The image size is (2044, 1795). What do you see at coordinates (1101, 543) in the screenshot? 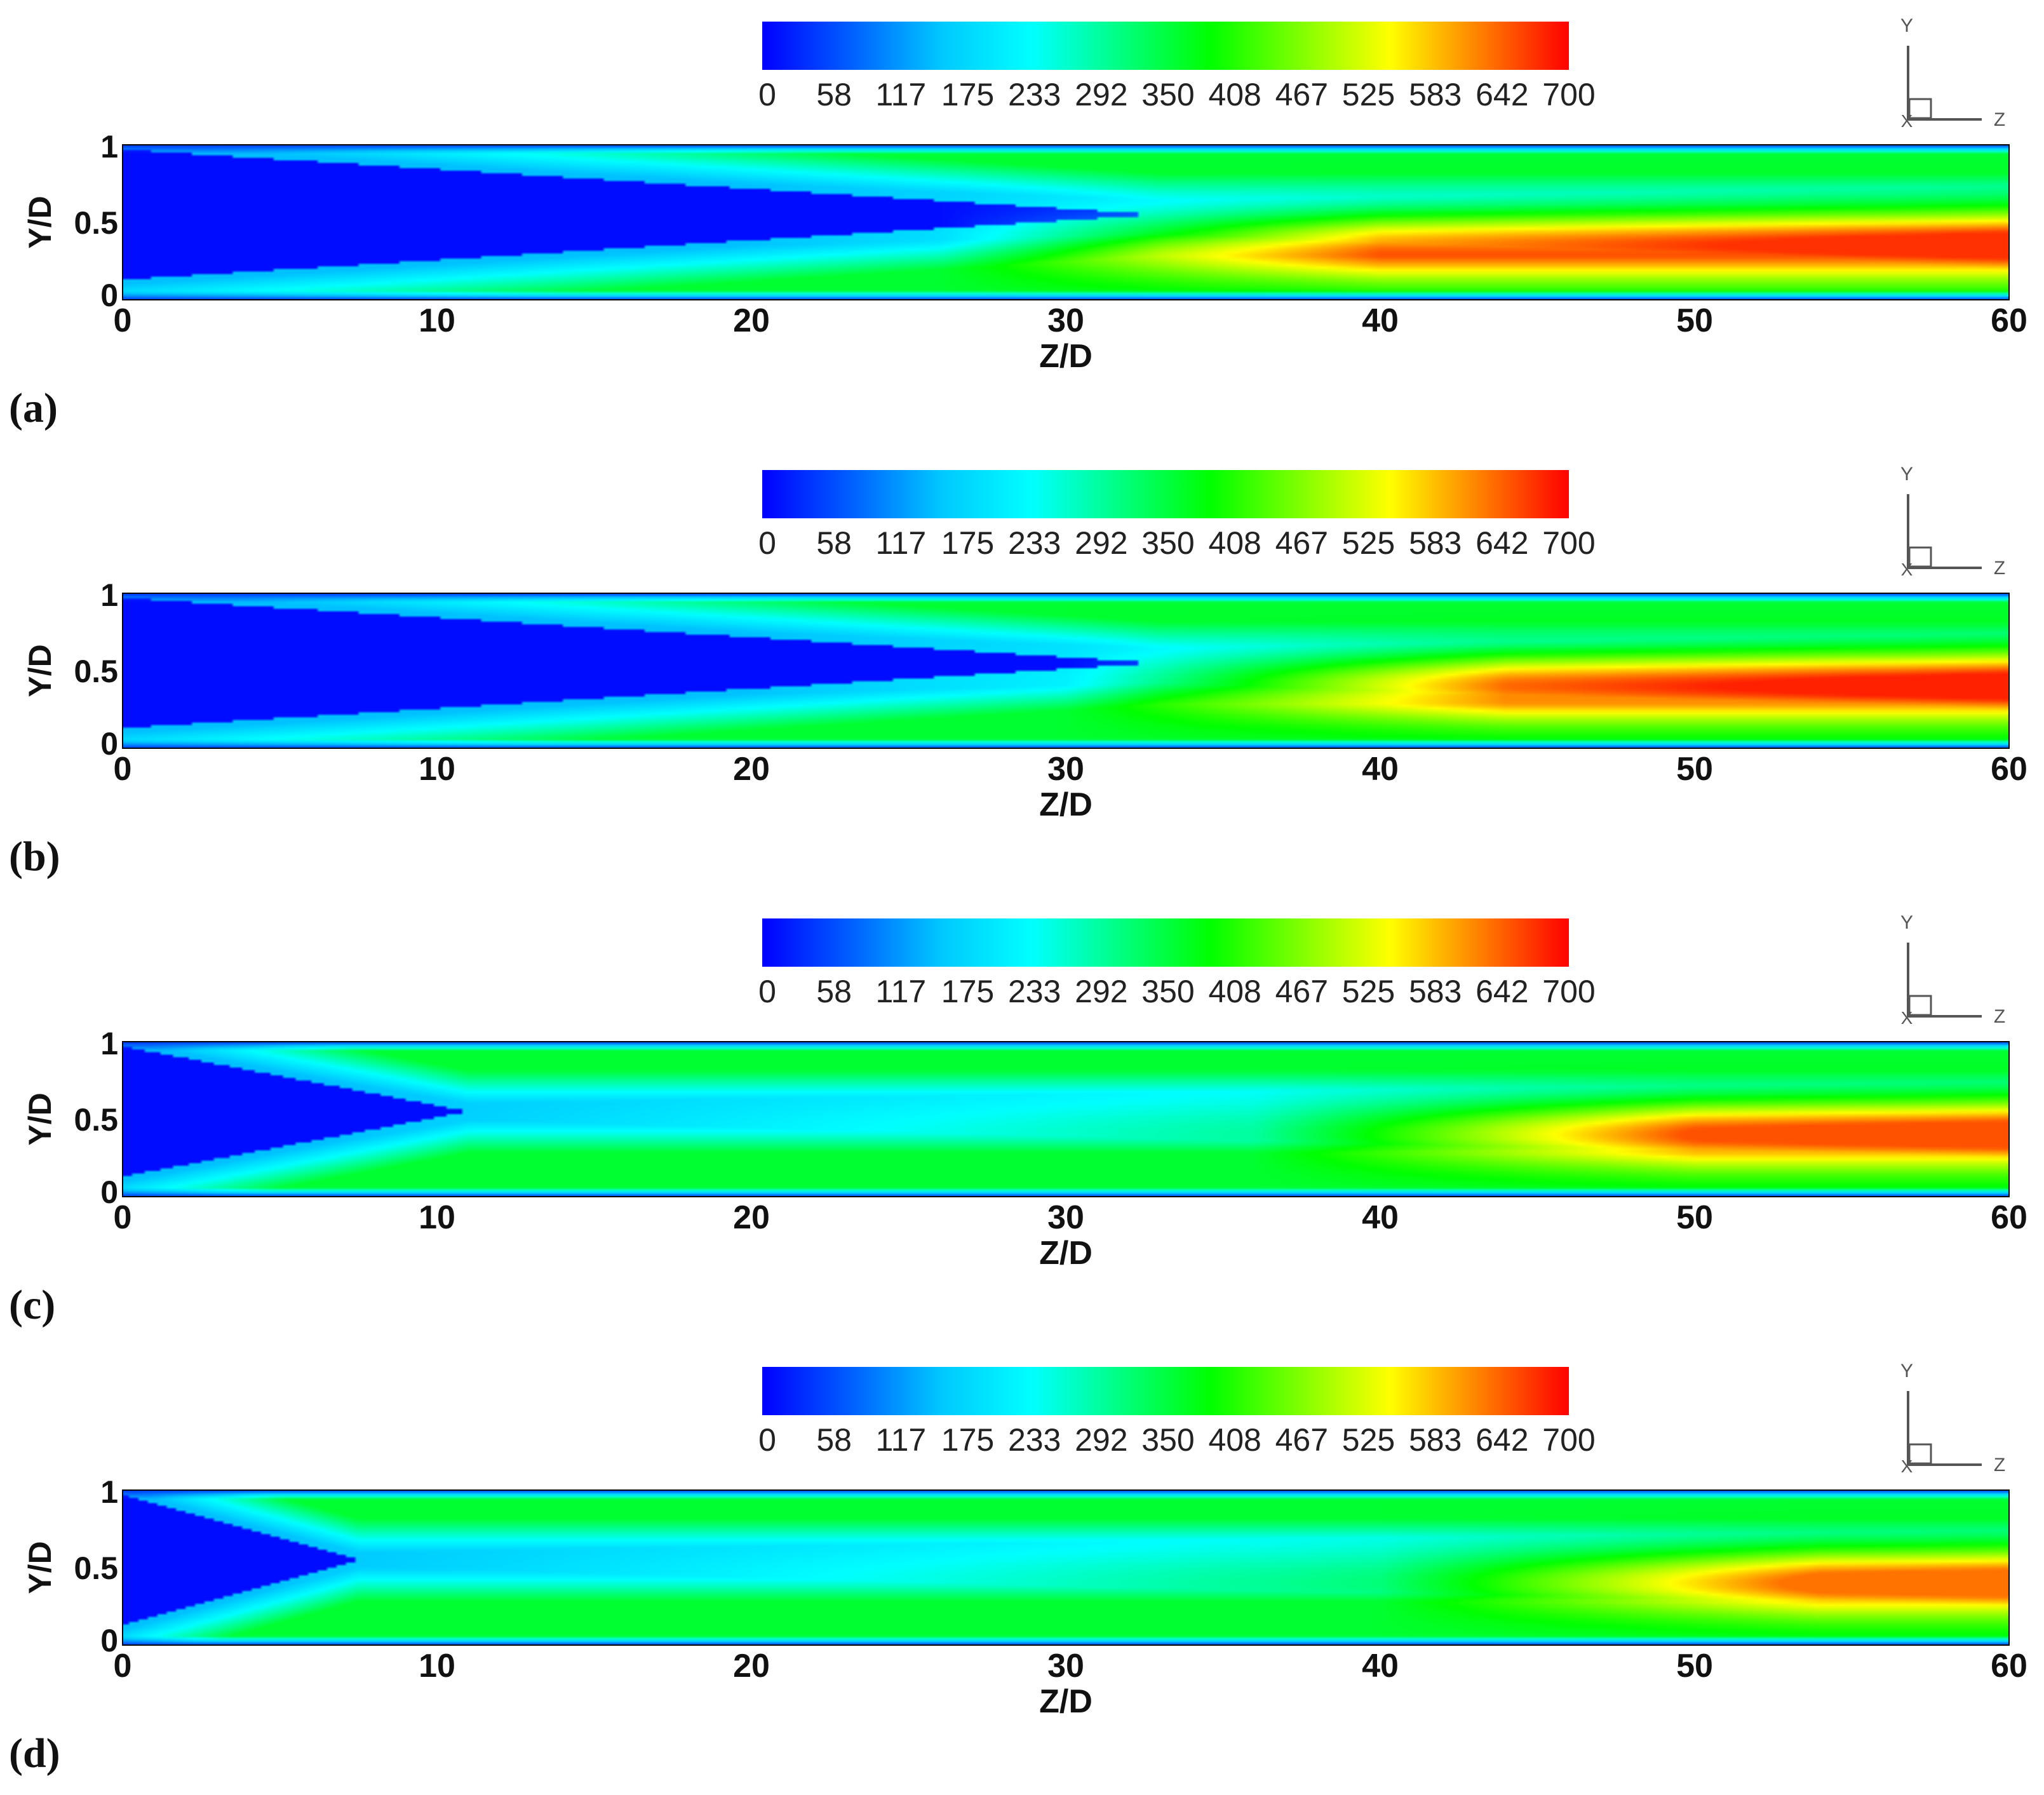
I see `colorbar-tick-label: 292` at bounding box center [1101, 543].